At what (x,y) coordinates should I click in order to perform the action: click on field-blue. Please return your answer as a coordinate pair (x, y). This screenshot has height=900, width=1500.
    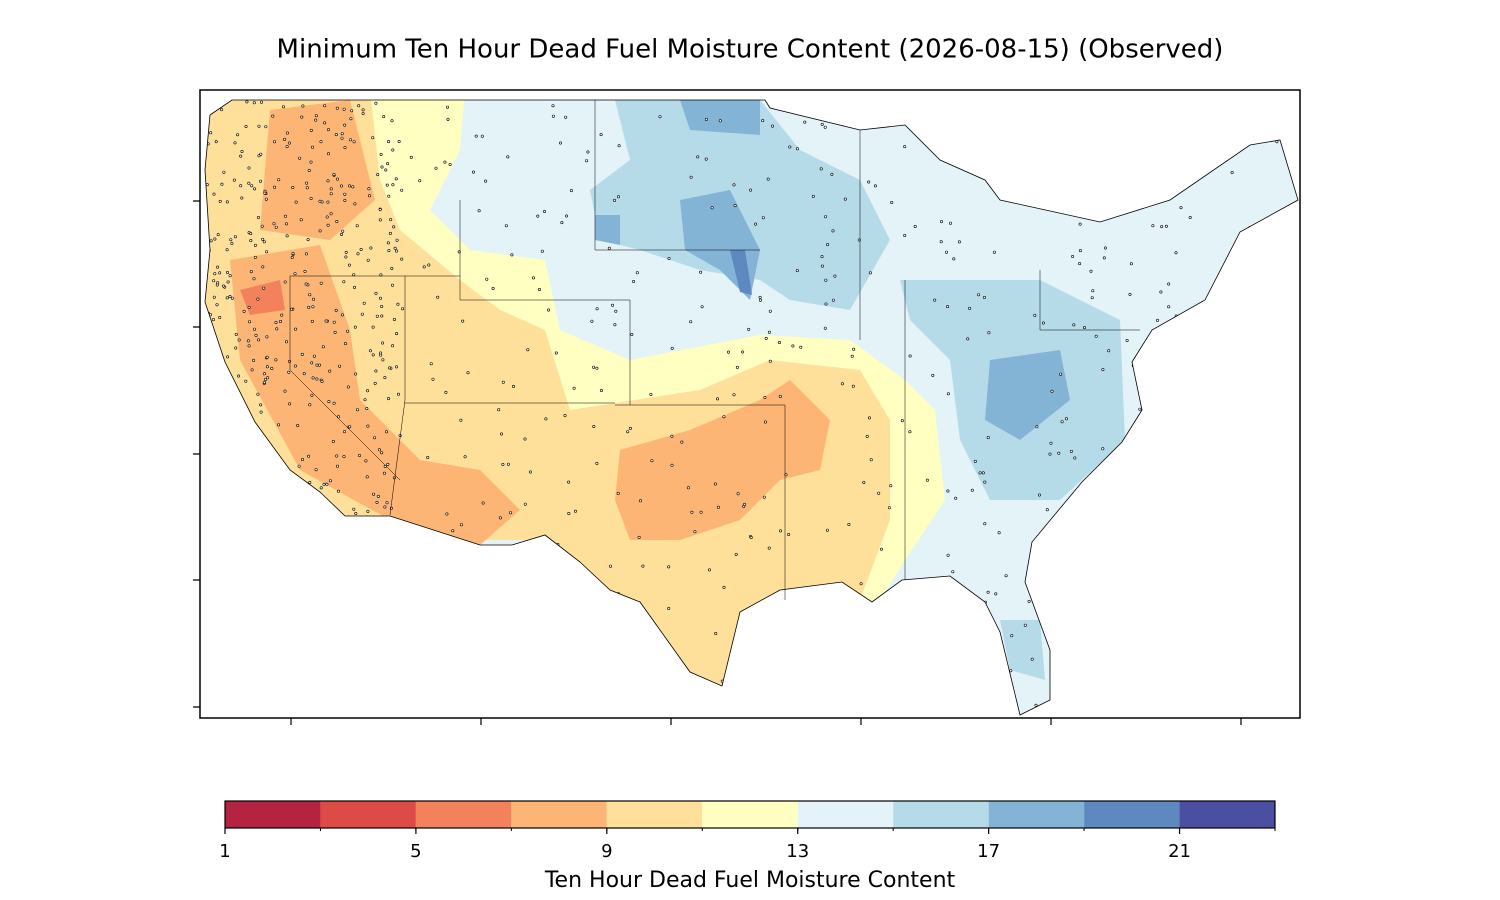
    Looking at the image, I should click on (832, 270).